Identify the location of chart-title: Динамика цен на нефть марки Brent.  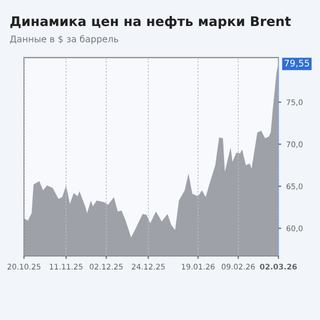
(150, 22).